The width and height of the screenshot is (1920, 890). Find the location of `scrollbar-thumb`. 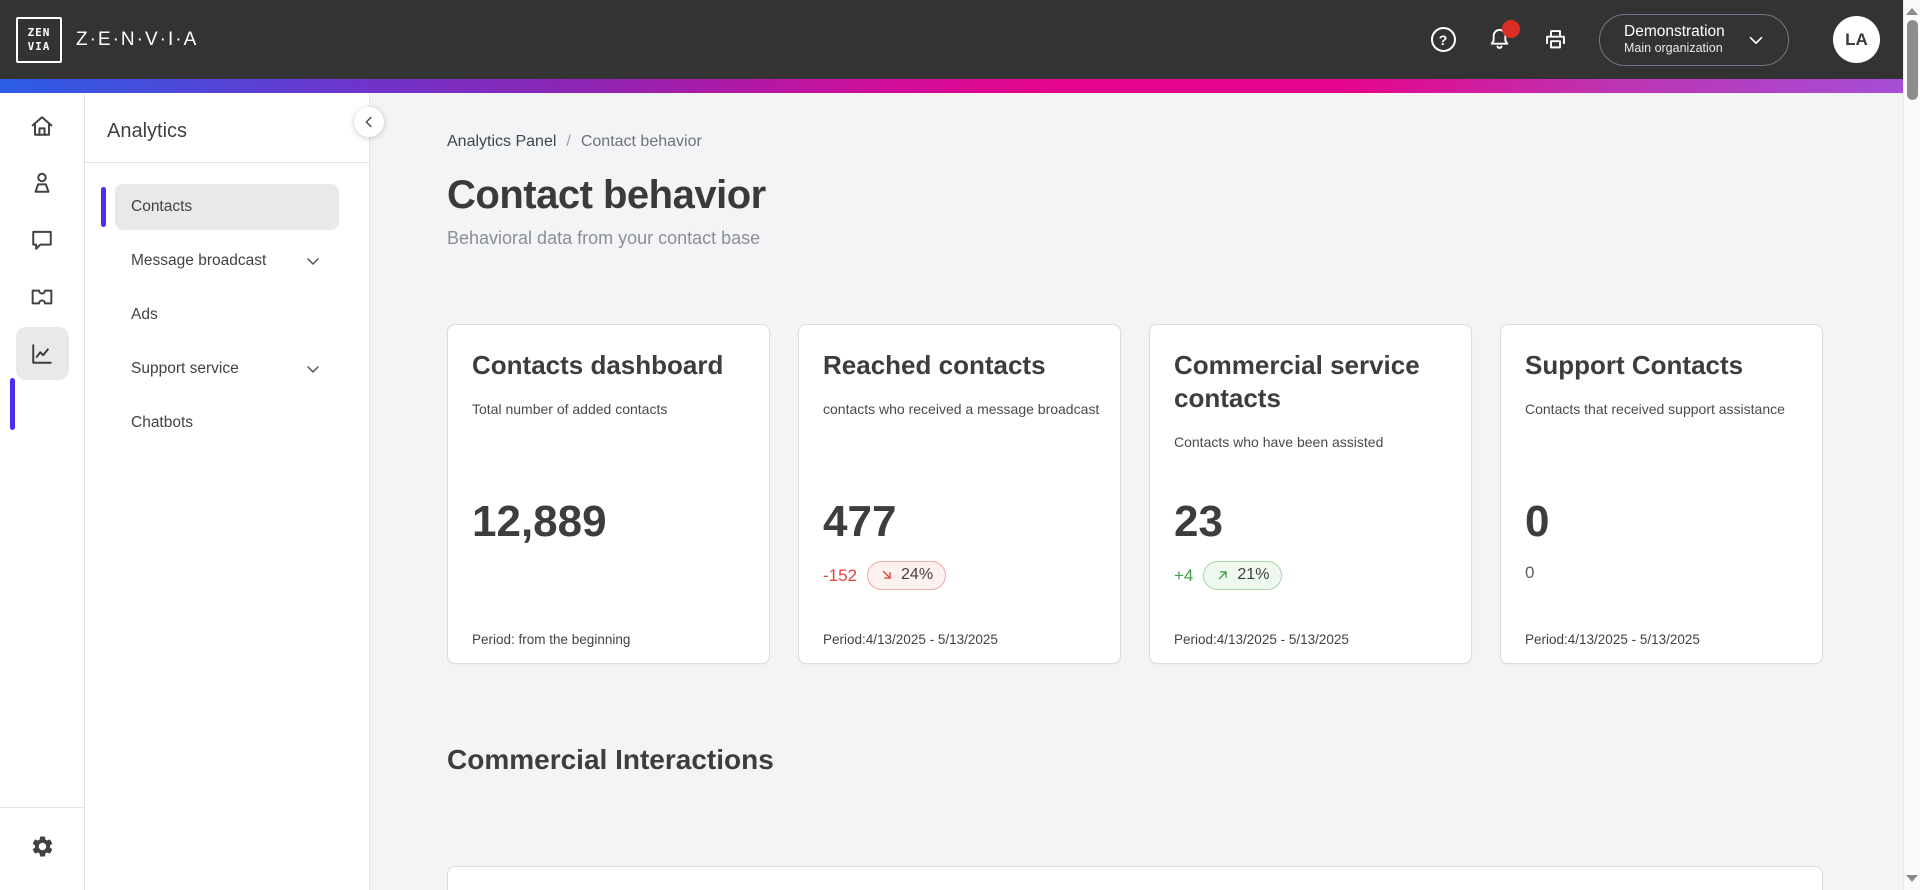

scrollbar-thumb is located at coordinates (1912, 60).